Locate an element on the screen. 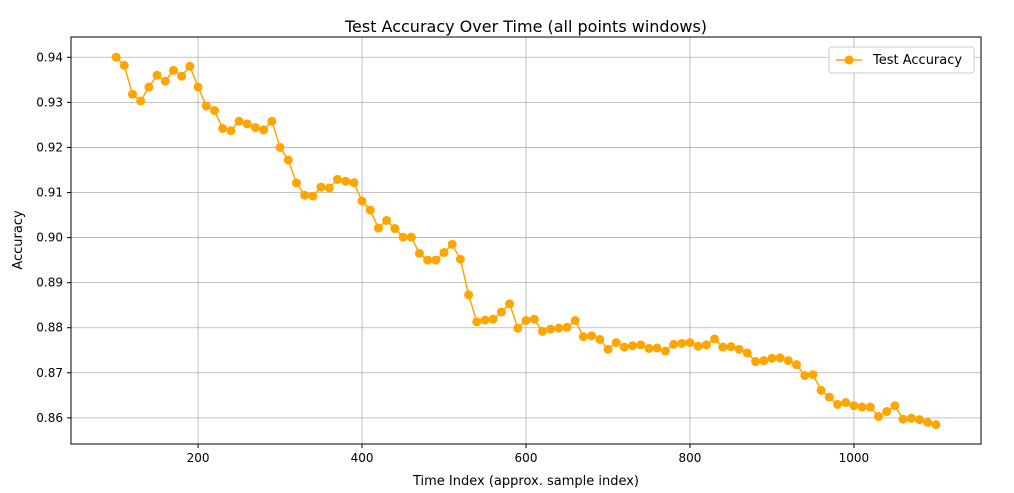 This screenshot has height=493, width=1014. y-tick-label: 0.94 is located at coordinates (49, 57).